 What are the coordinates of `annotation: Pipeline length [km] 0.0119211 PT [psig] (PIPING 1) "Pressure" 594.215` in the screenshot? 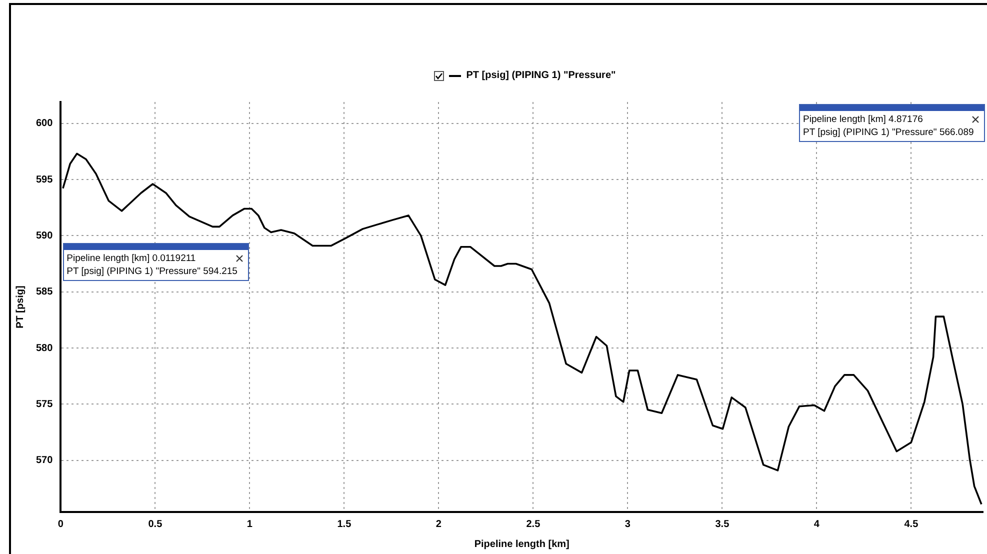 It's located at (152, 265).